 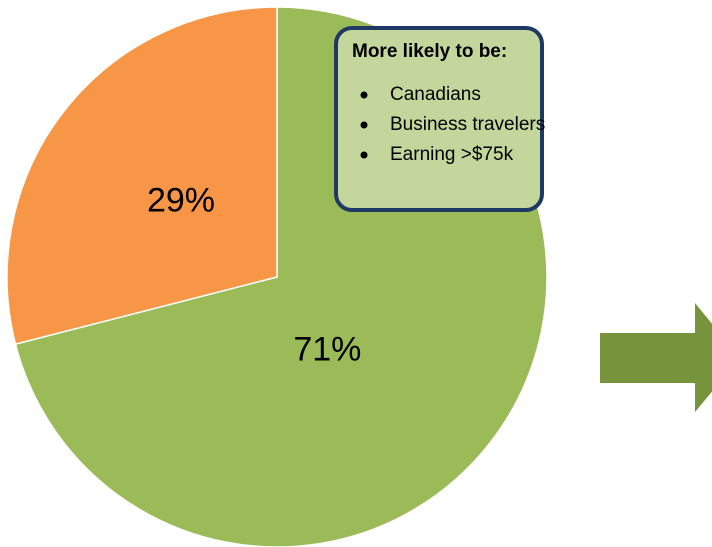 What do you see at coordinates (327, 350) in the screenshot?
I see `slice-label: 71%` at bounding box center [327, 350].